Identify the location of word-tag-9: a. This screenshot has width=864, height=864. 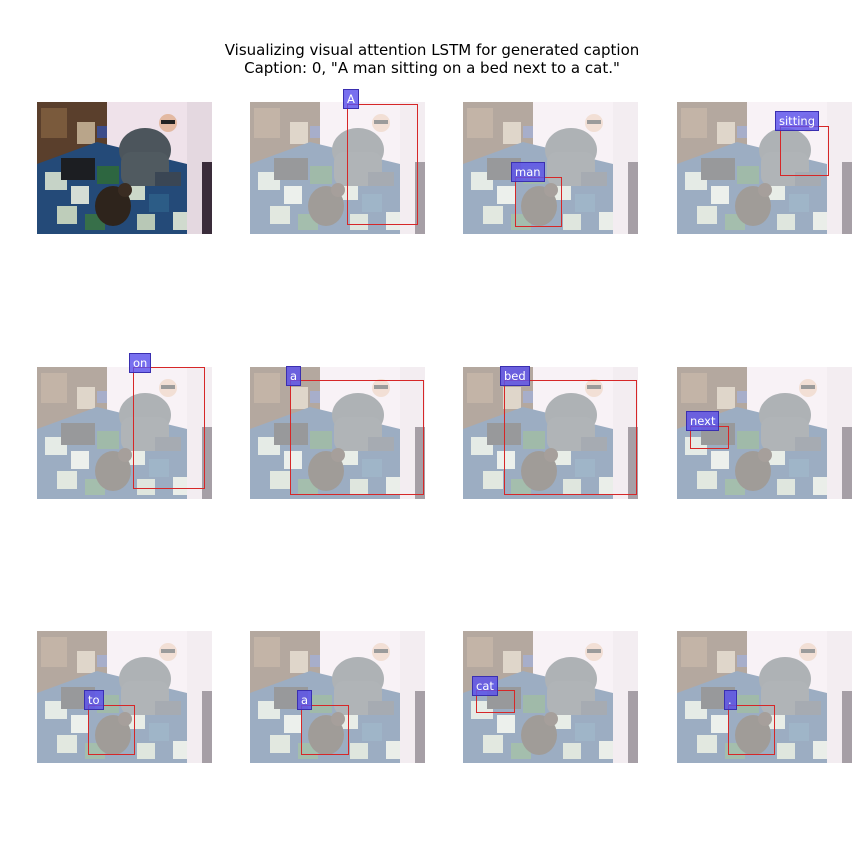
(305, 700).